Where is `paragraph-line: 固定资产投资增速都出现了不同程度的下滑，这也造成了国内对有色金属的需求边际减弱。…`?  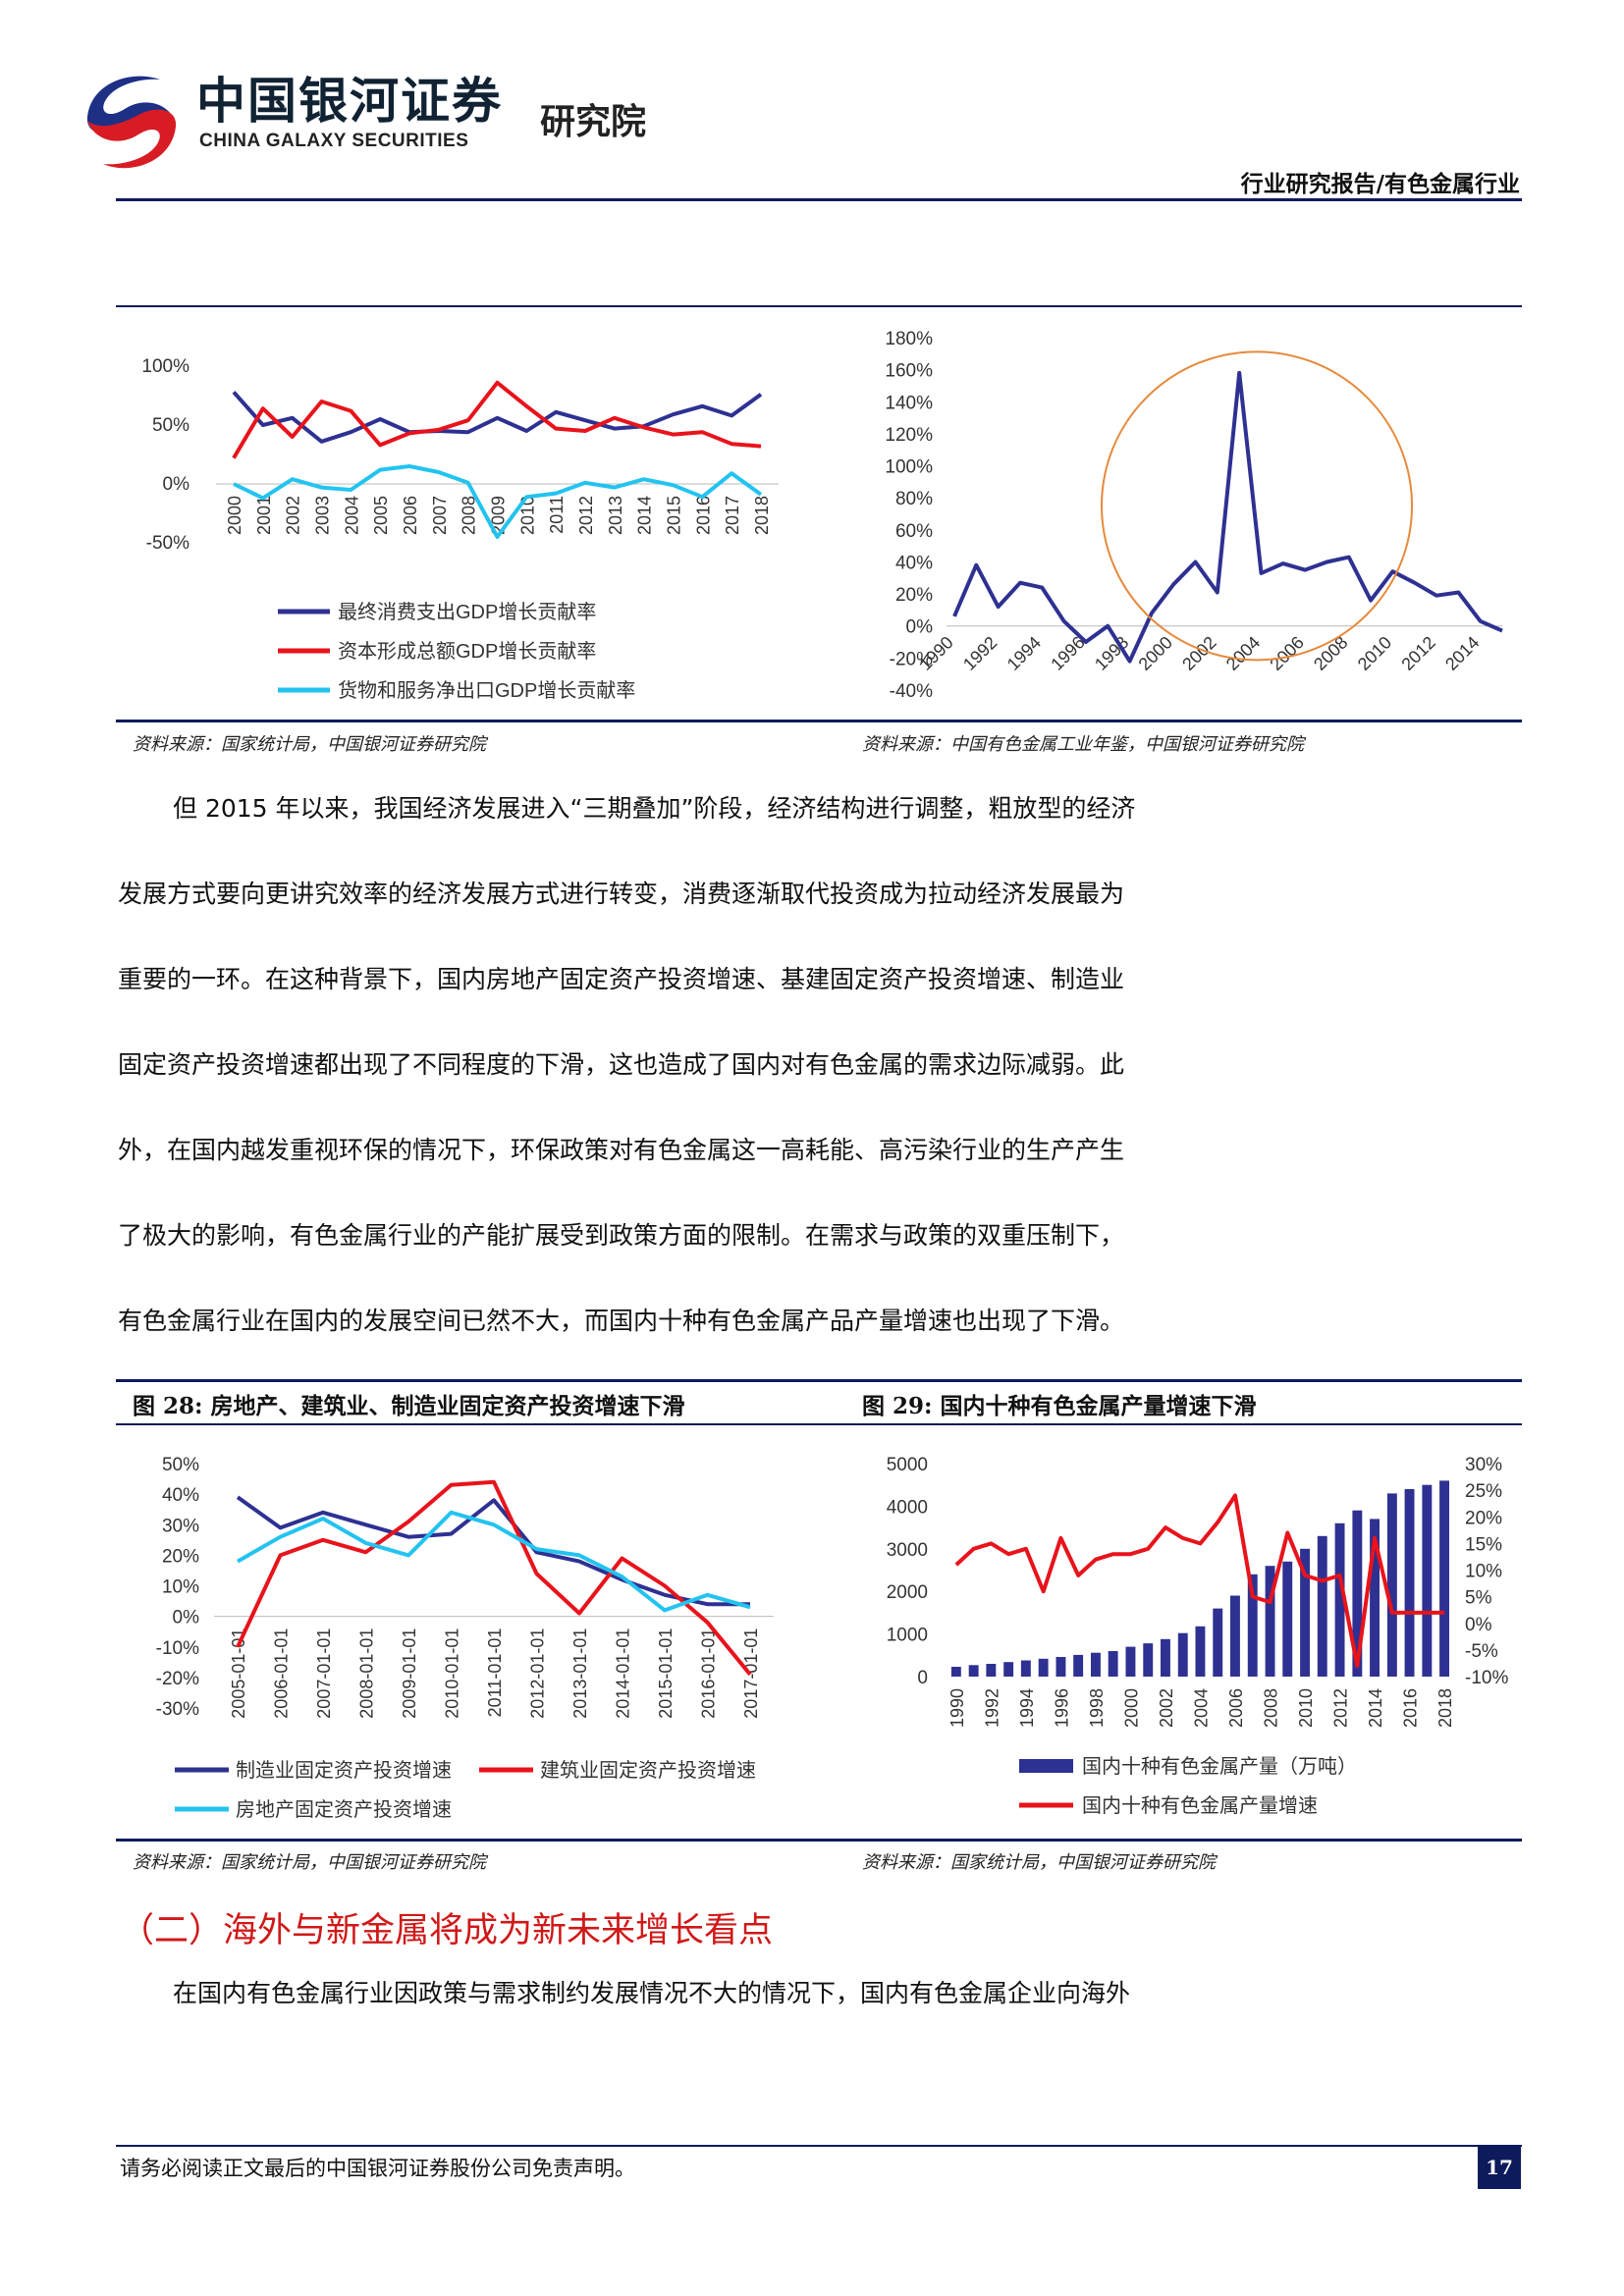 paragraph-line: 固定资产投资增速都出现了不同程度的下滑，这也造成了国内对有色金属的需求边际减弱。… is located at coordinates (621, 1065).